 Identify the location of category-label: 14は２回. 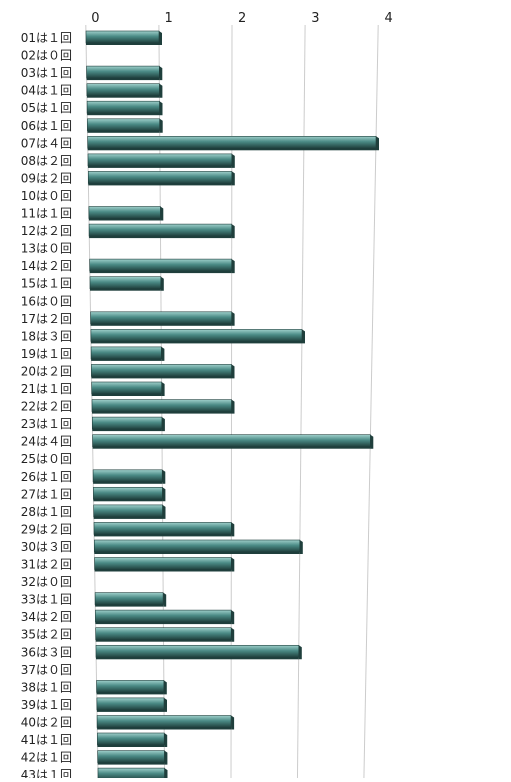
(46, 266).